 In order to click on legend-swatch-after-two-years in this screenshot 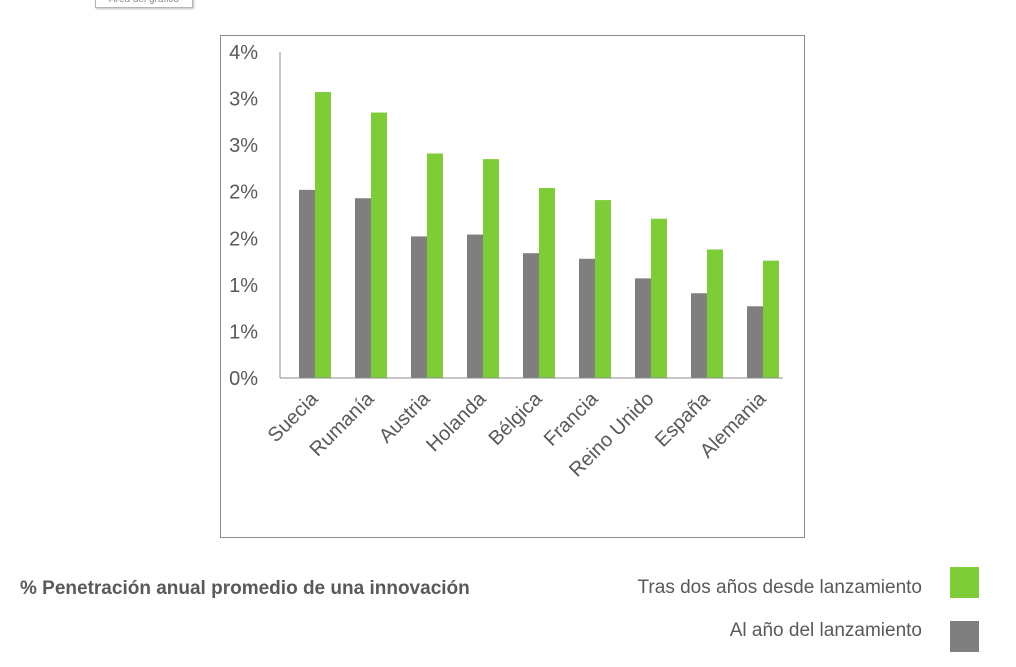, I will do `click(964, 582)`.